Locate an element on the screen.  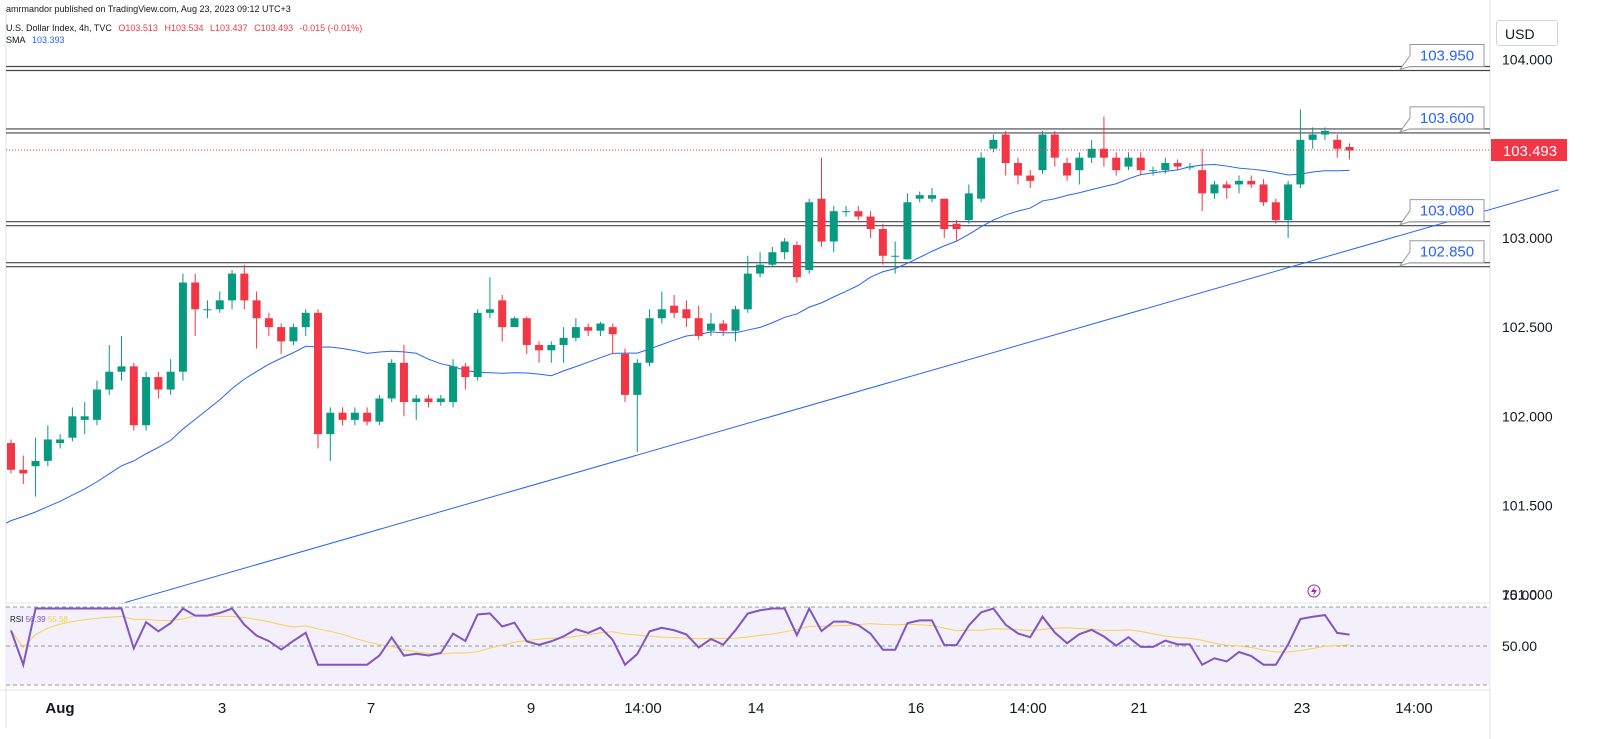
time-tick-label: 21 is located at coordinates (1139, 708).